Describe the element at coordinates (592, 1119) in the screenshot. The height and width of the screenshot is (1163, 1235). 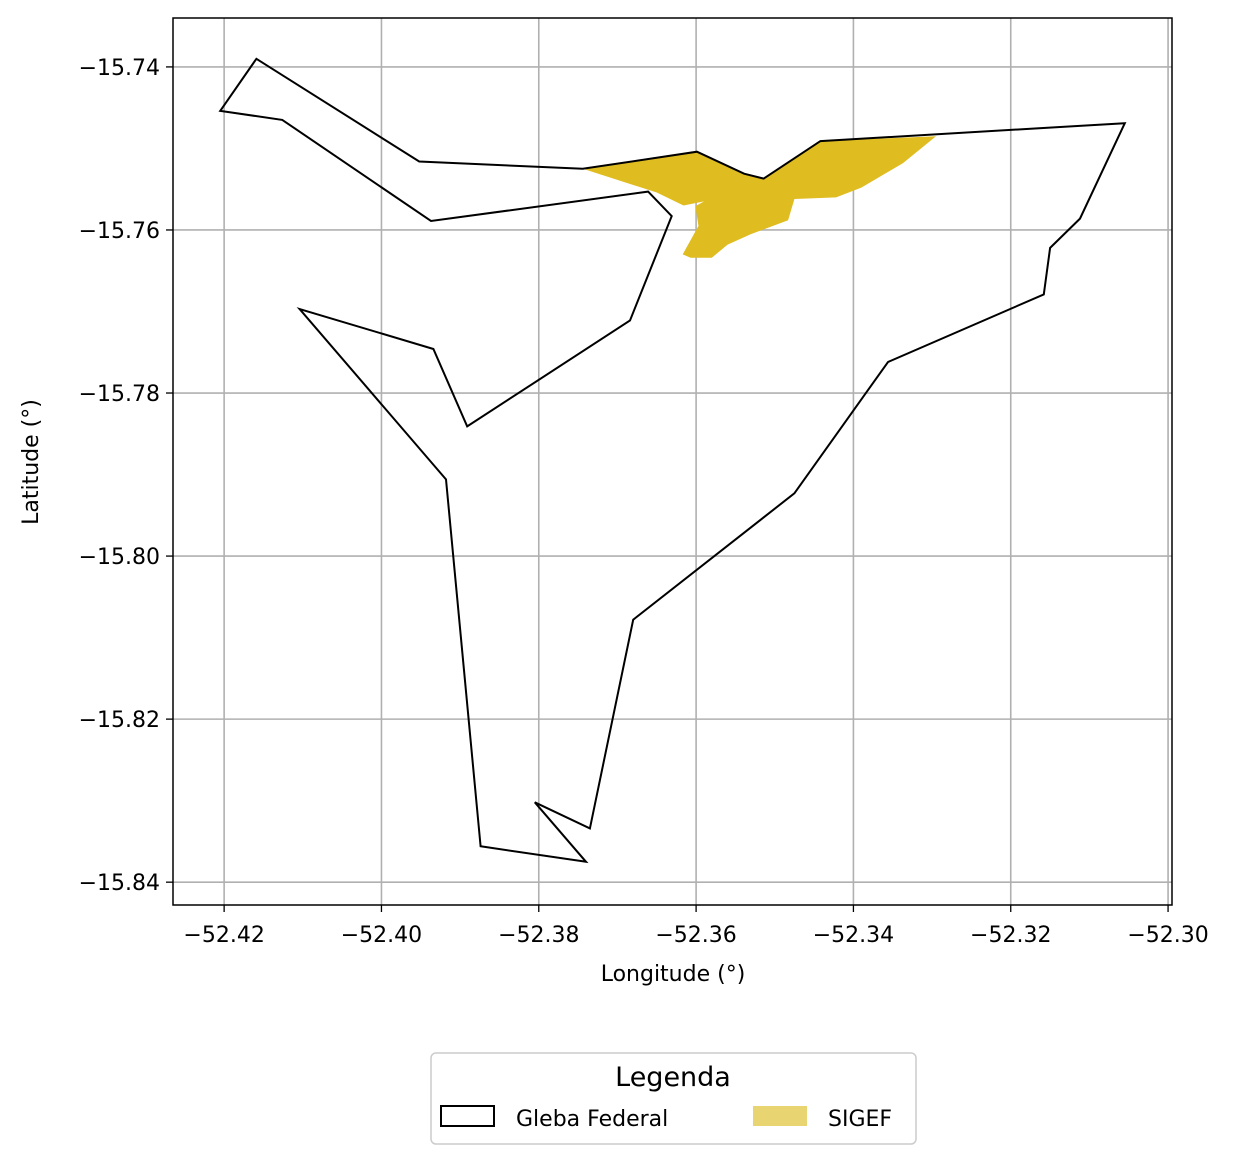
I see `legend-label-gleba-federal: Gleba Federal` at that location.